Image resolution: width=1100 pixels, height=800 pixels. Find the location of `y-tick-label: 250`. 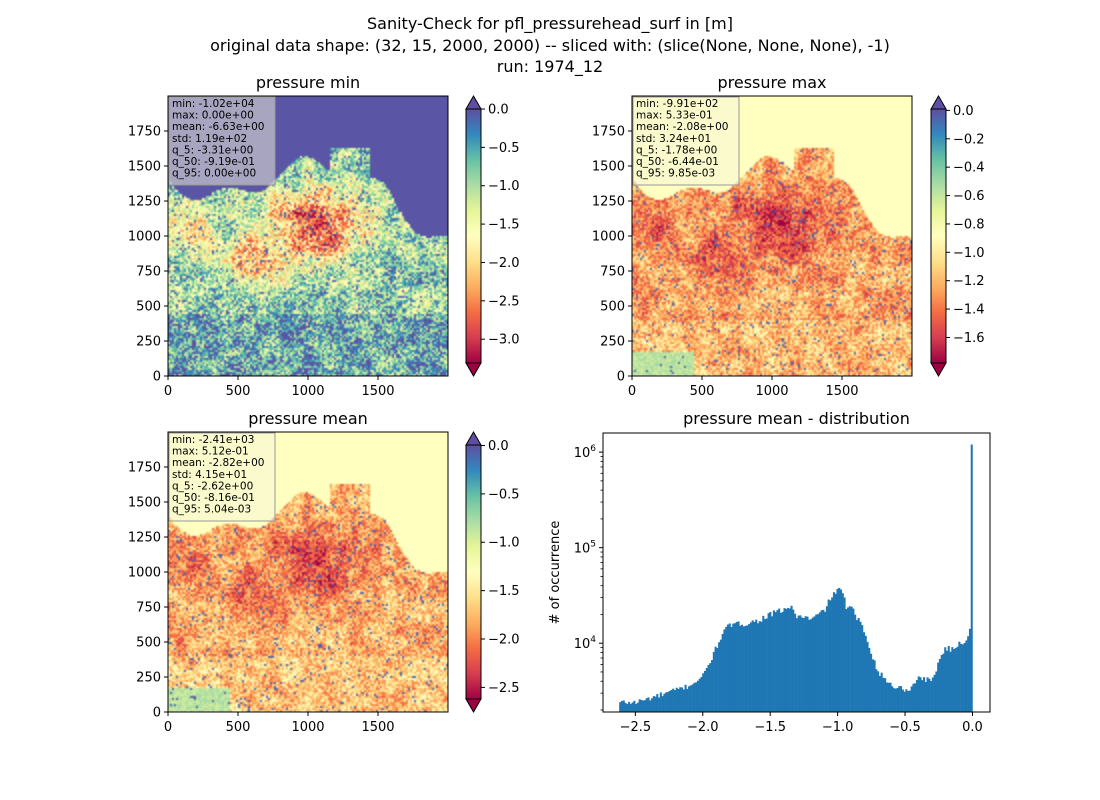

y-tick-label: 250 is located at coordinates (612, 342).